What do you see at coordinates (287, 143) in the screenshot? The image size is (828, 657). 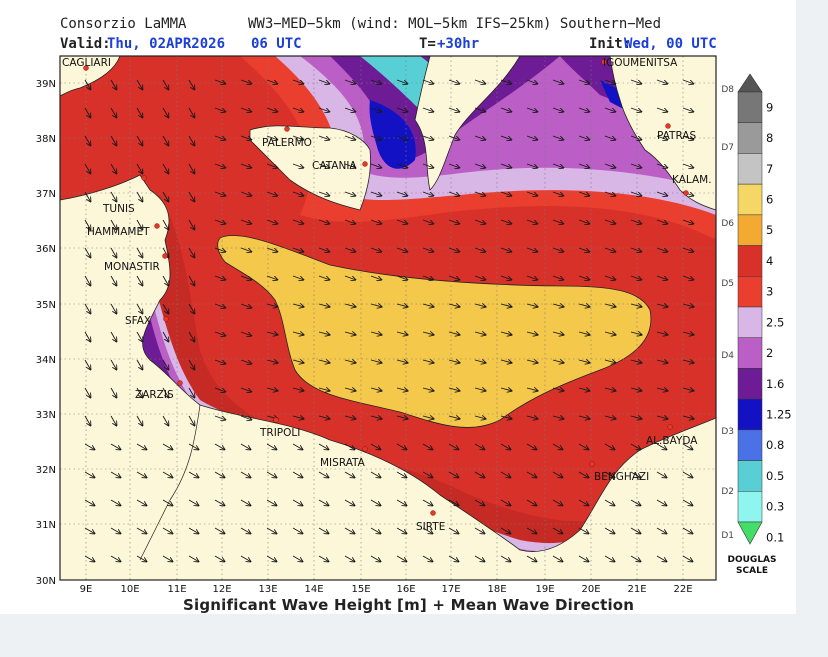 I see `city-label: PALERMO` at bounding box center [287, 143].